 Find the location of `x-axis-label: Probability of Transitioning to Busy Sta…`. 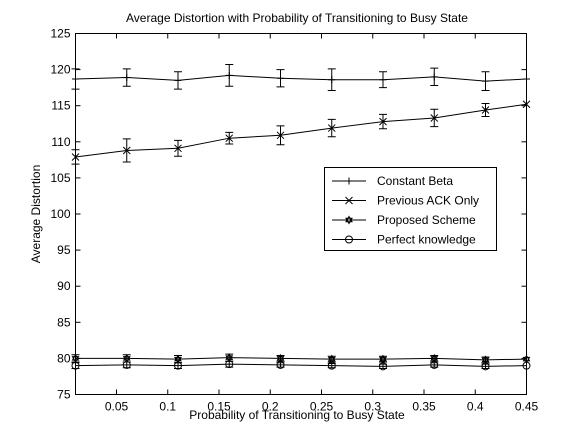

x-axis-label: Probability of Transitioning to Busy Sta… is located at coordinates (297, 415).